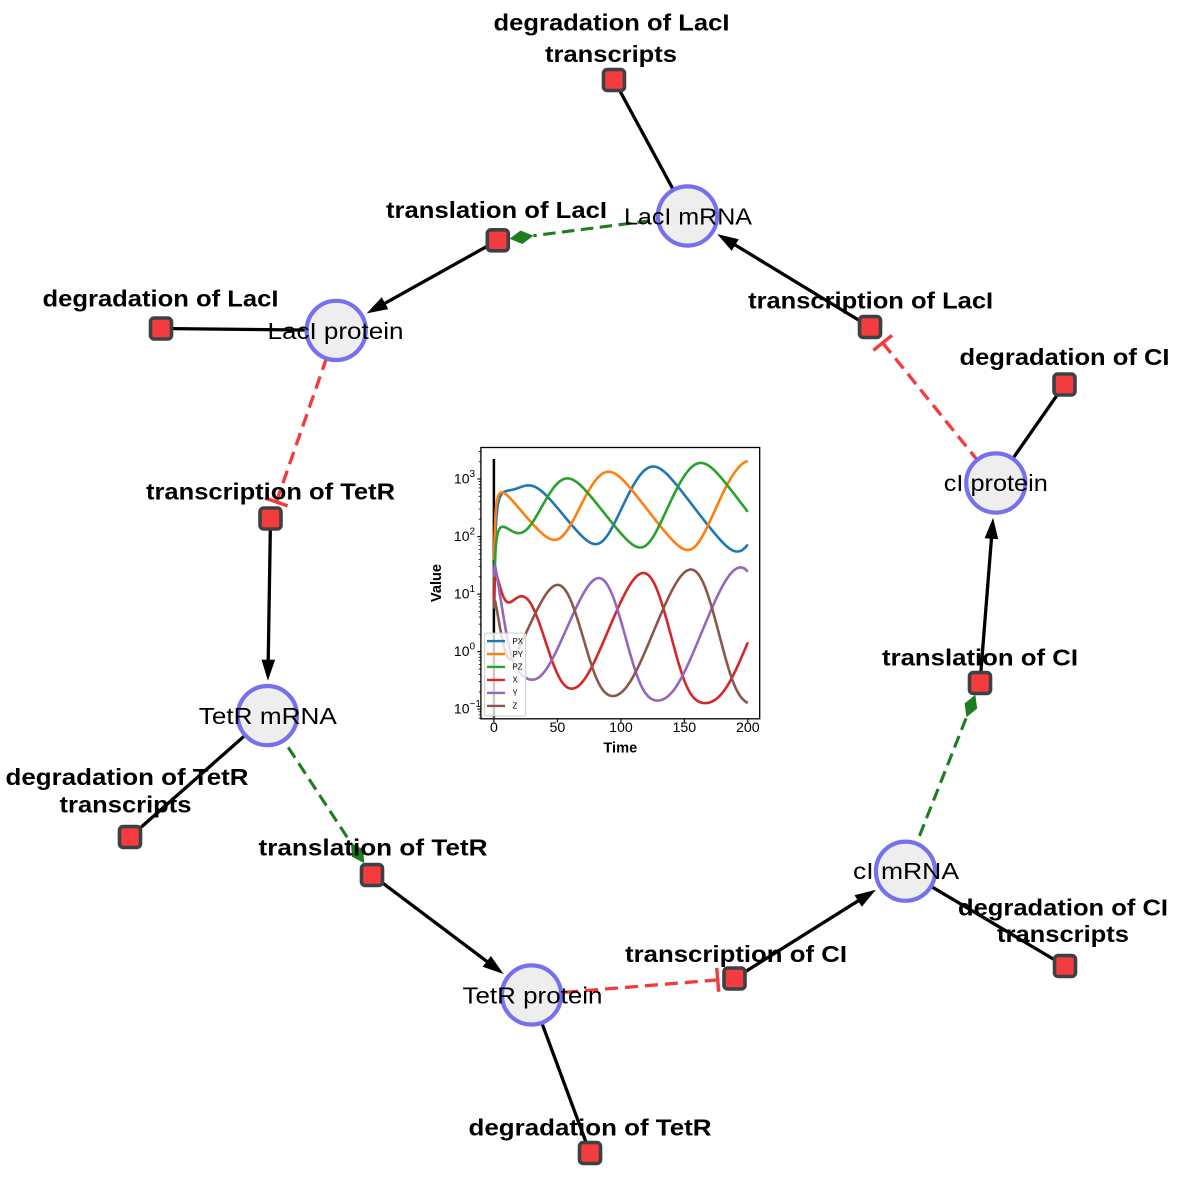 Image resolution: width=1189 pixels, height=1200 pixels. What do you see at coordinates (373, 848) in the screenshot?
I see `svg-text: translation of TetR` at bounding box center [373, 848].